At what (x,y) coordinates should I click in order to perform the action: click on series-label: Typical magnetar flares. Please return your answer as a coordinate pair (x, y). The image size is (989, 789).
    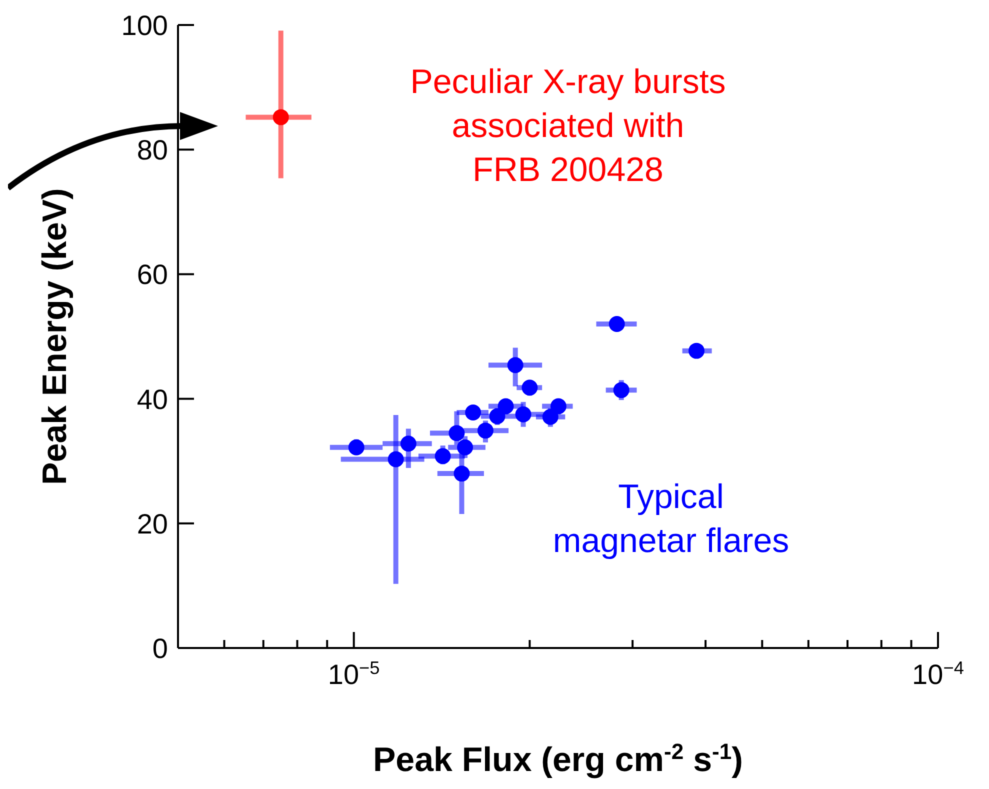
    Looking at the image, I should click on (671, 519).